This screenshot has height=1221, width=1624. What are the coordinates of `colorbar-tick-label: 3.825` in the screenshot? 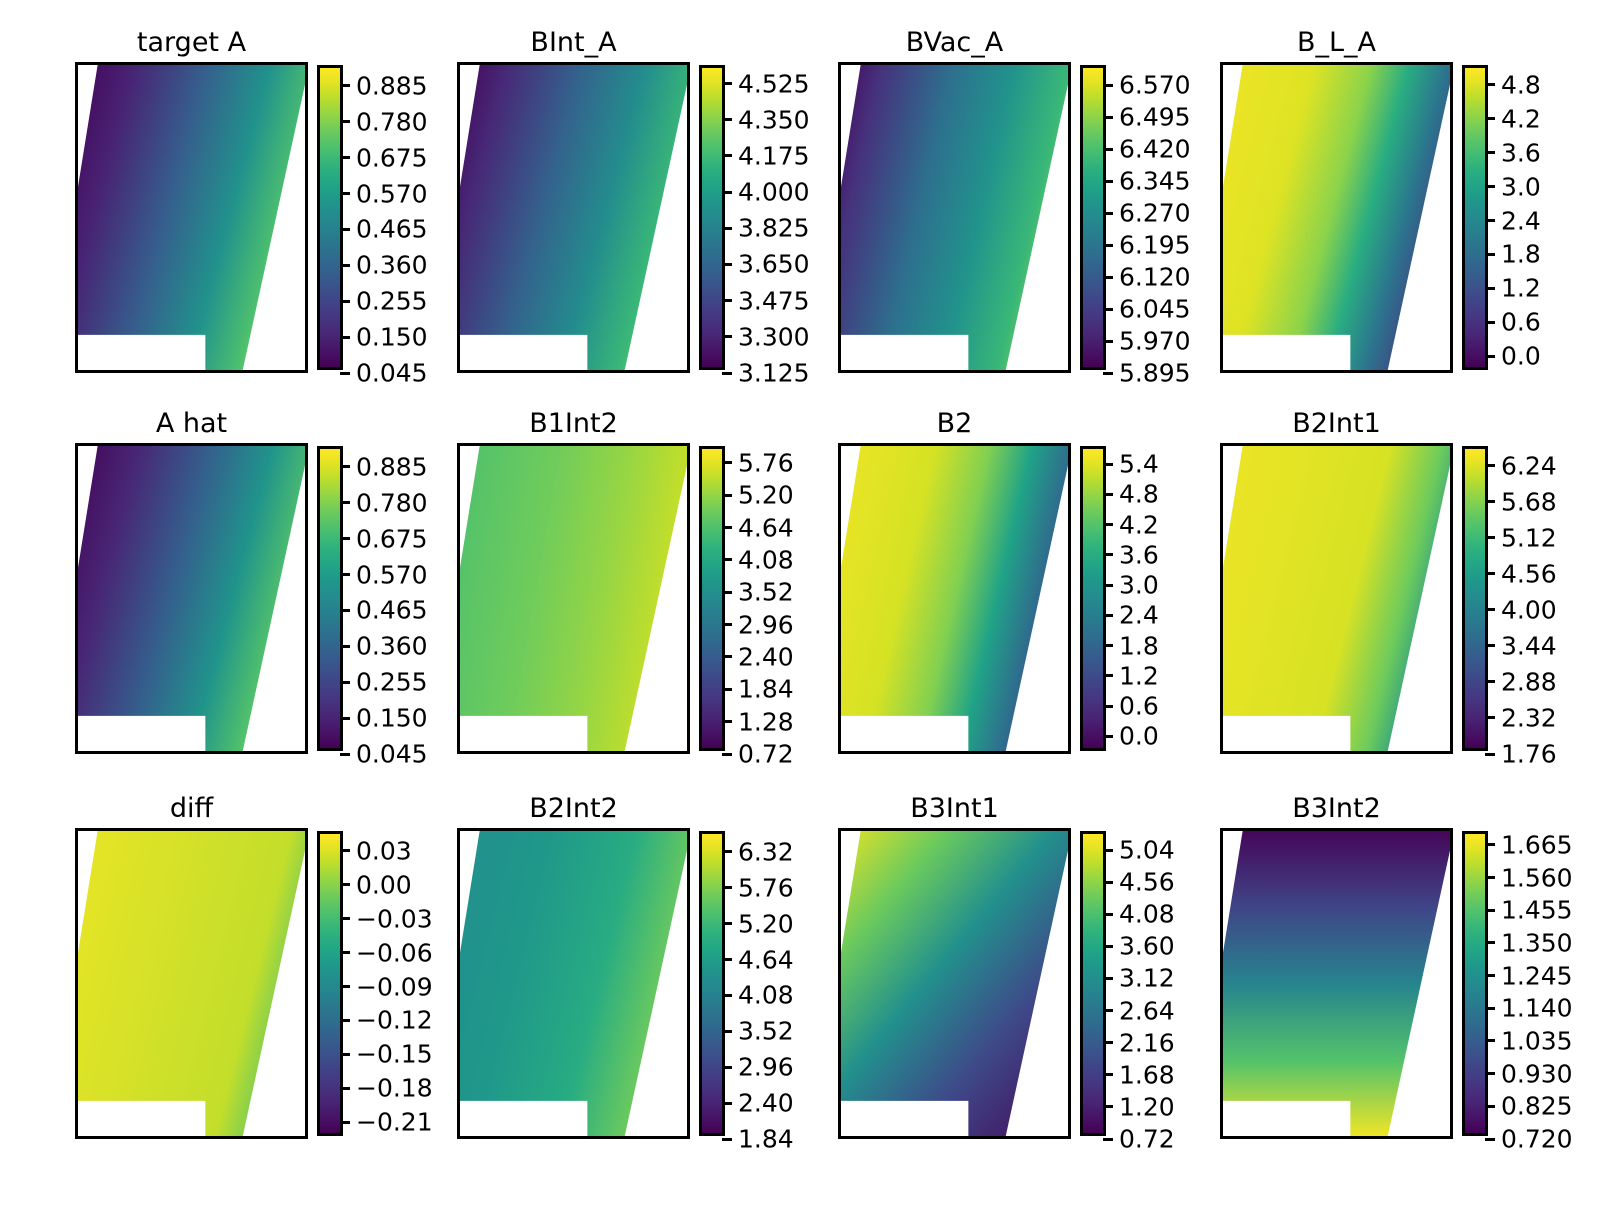 It's located at (774, 228).